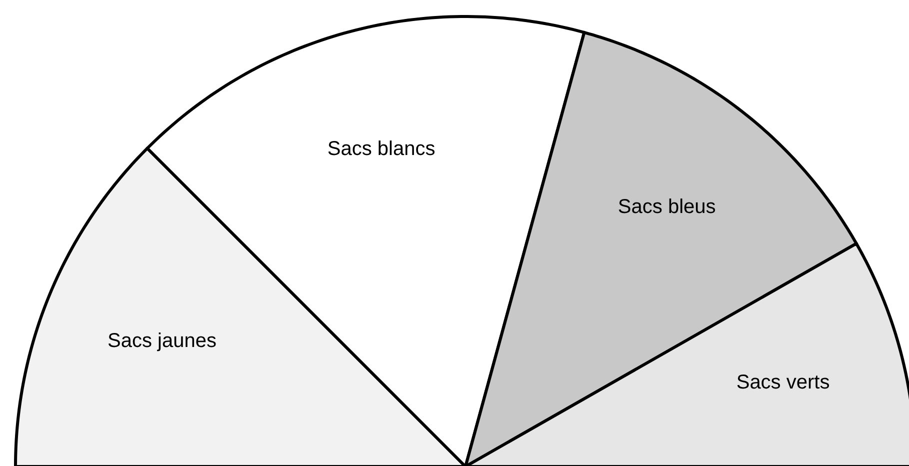  What do you see at coordinates (162, 341) in the screenshot?
I see `slice-label: Sacs jaunes` at bounding box center [162, 341].